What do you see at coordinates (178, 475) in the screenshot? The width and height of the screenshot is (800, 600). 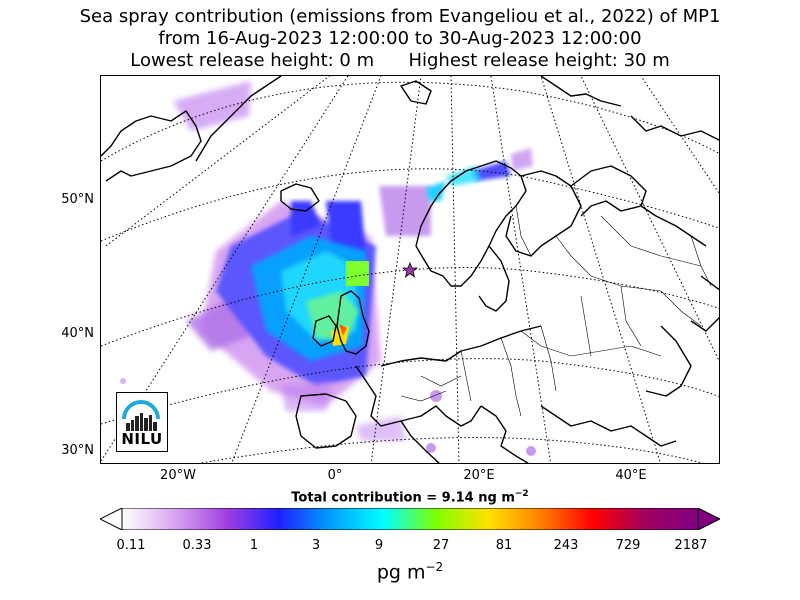 I see `lon-label-20w: 20°W` at bounding box center [178, 475].